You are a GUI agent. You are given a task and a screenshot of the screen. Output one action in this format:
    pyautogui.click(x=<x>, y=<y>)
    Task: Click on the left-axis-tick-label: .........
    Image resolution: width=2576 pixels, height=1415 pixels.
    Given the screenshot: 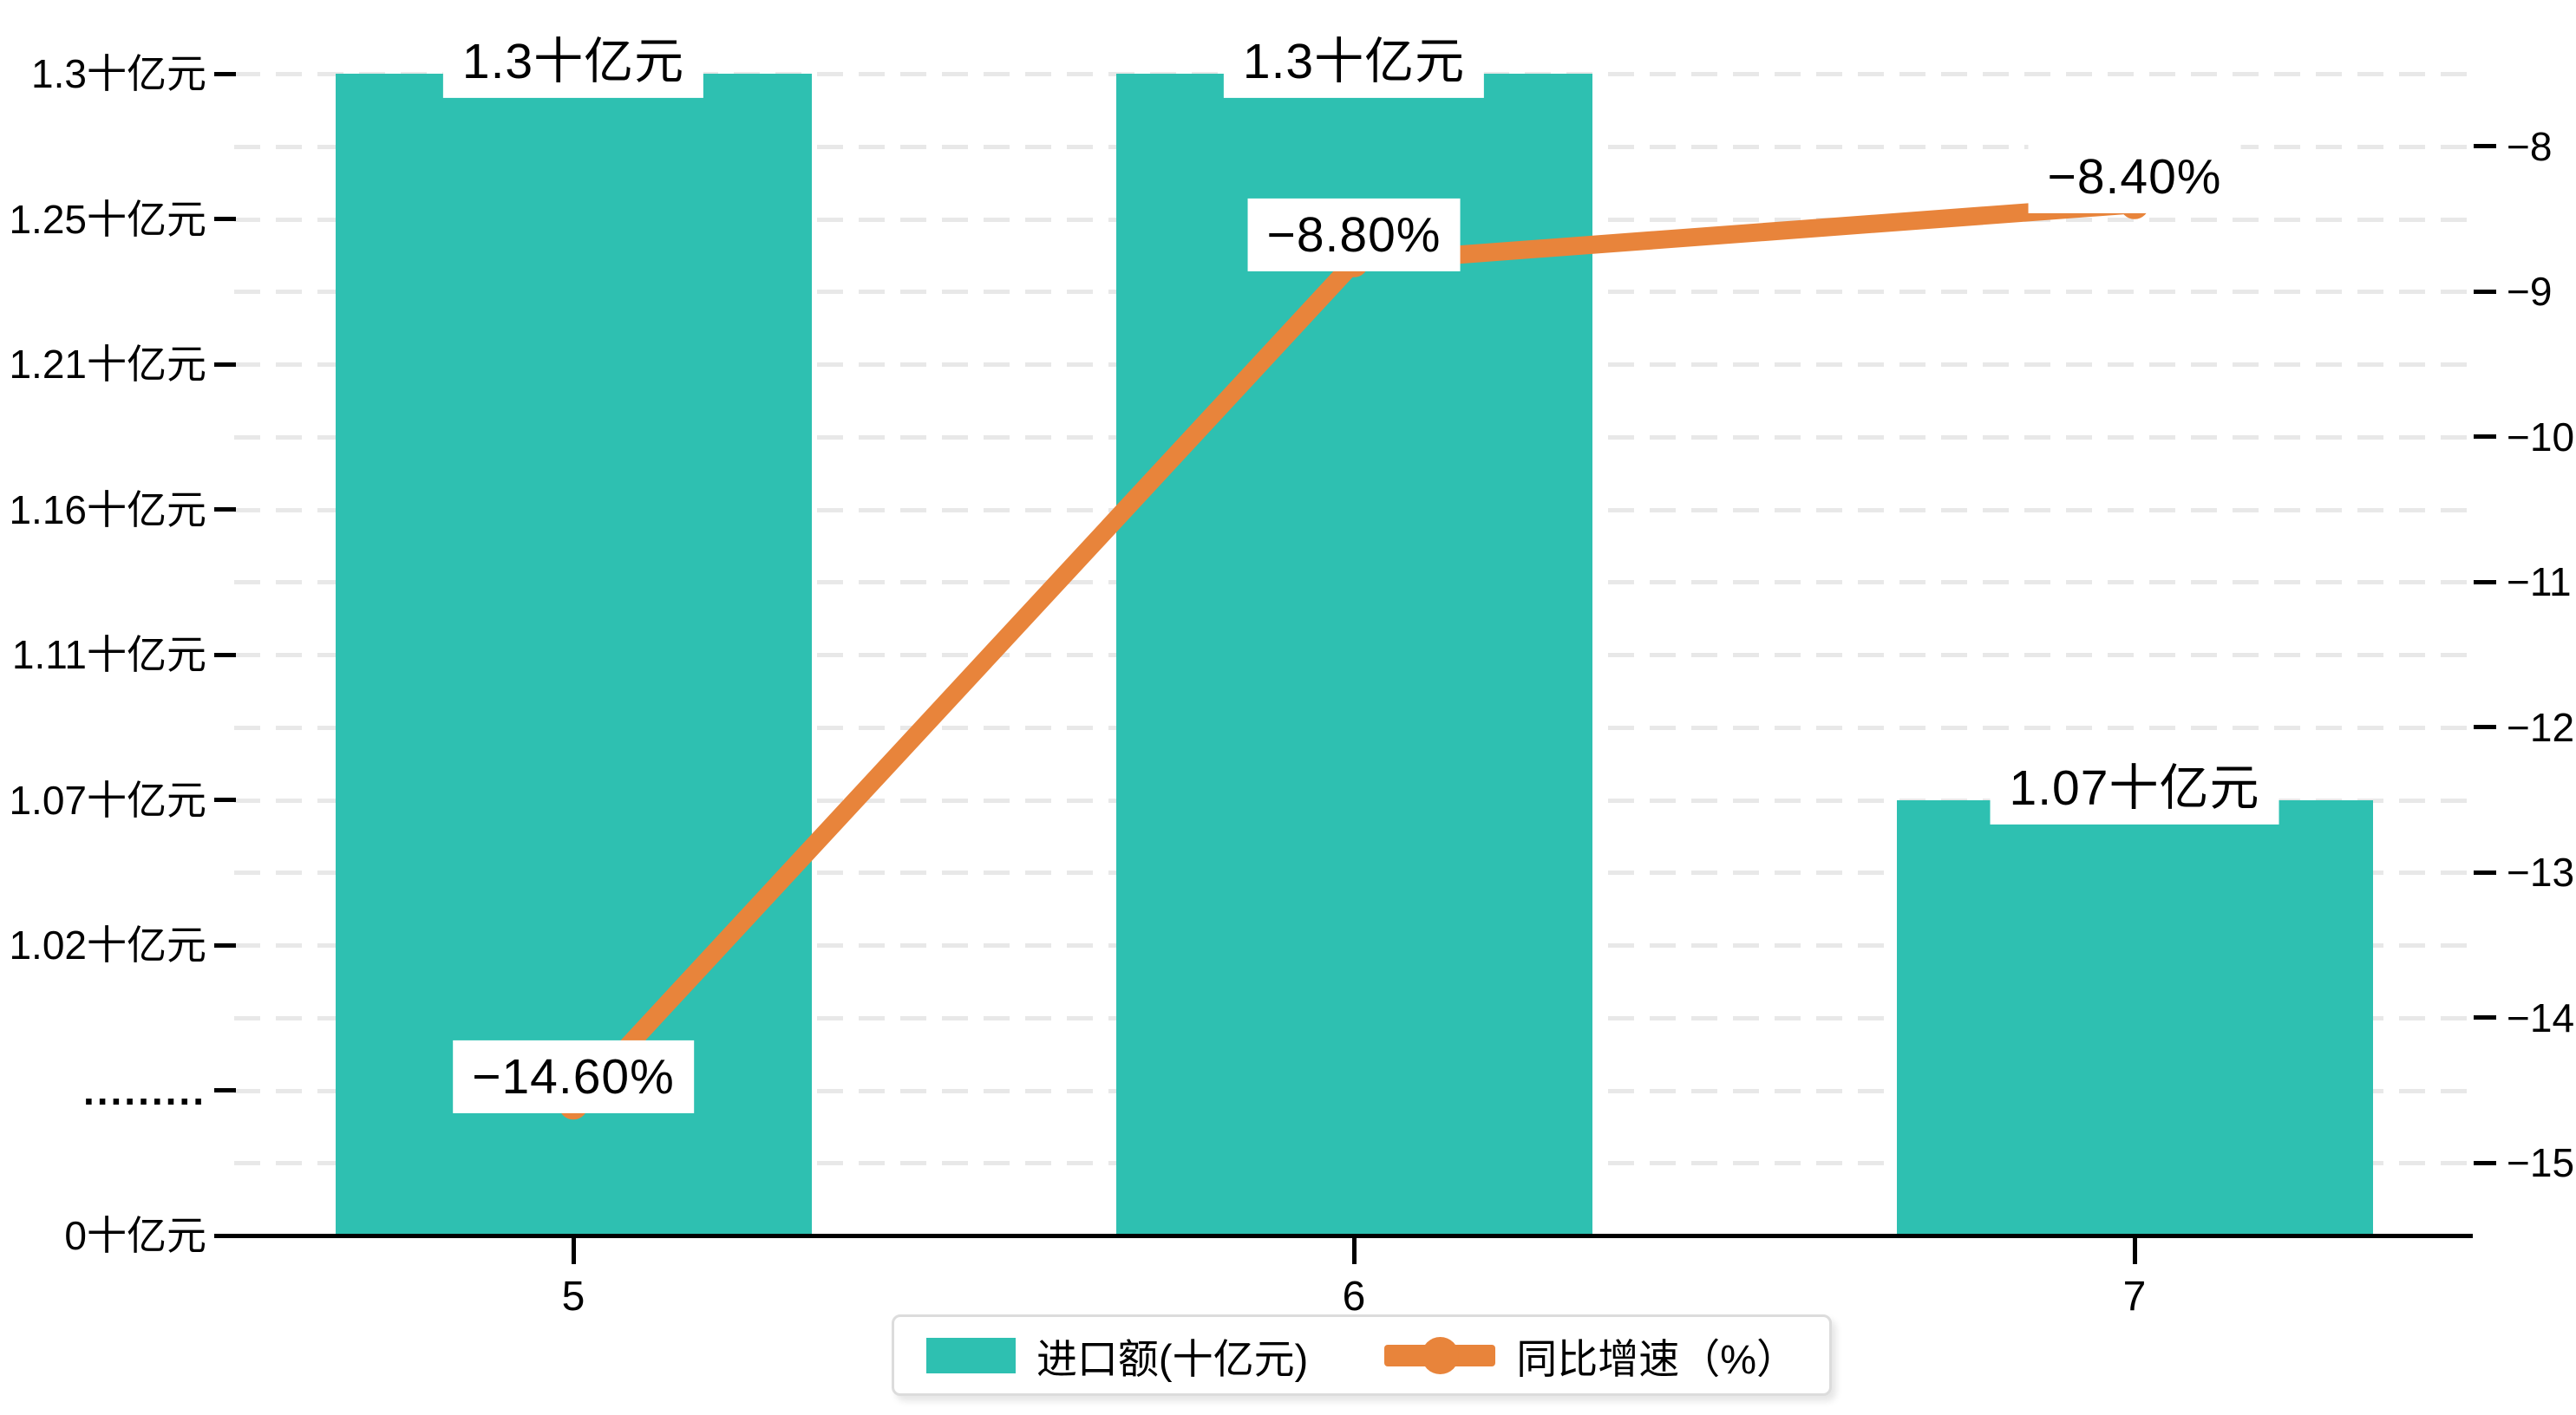 What is the action you would take?
    pyautogui.click(x=144, y=1090)
    